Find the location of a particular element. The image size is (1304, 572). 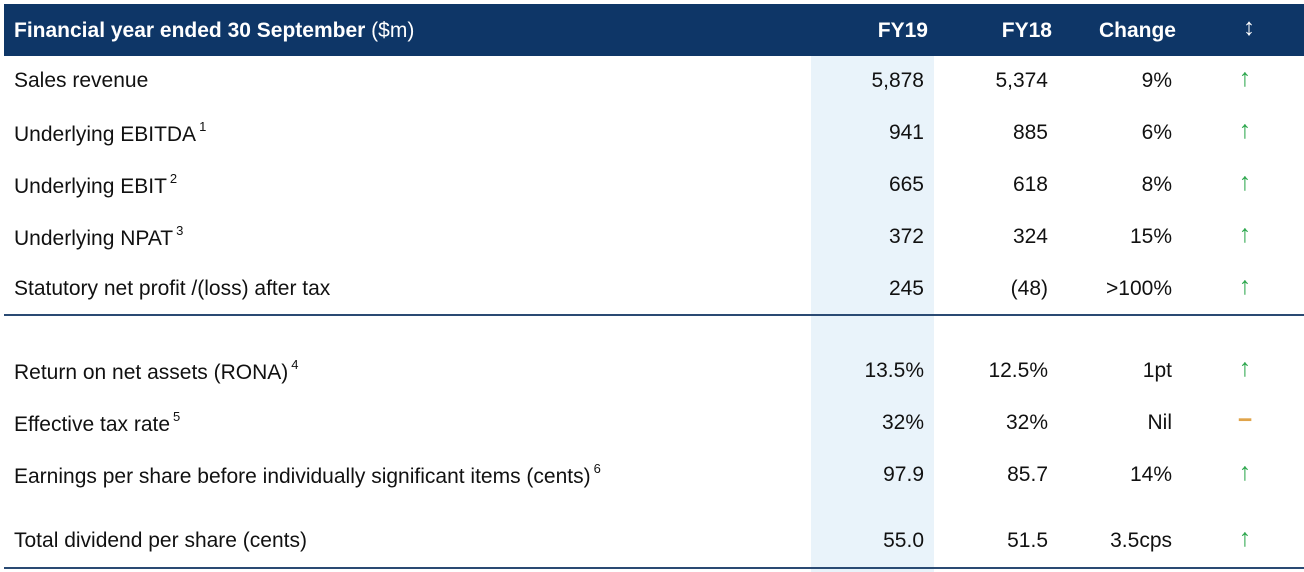

footnote-marker: 1 is located at coordinates (203, 126).